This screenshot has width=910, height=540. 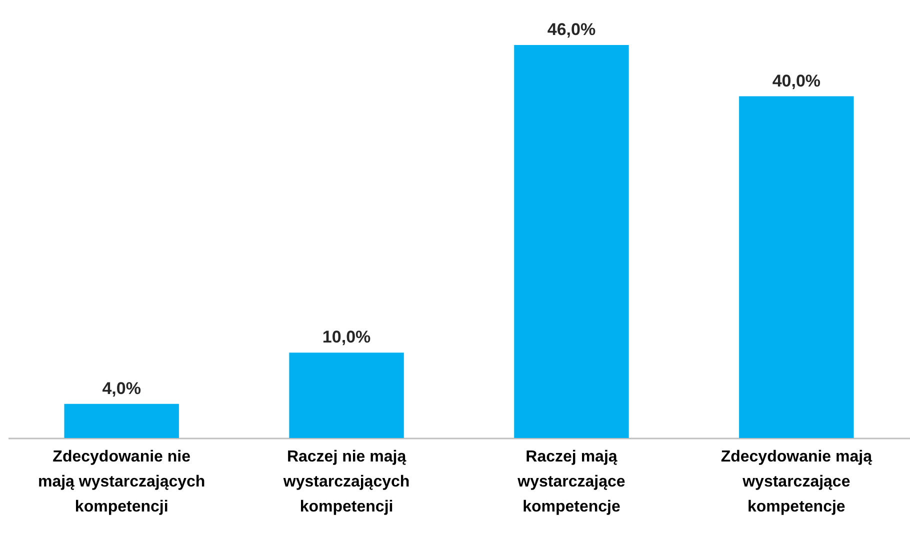 What do you see at coordinates (796, 482) in the screenshot?
I see `x-tick-label: Zdecydowanie mają wystarczające kompetencje` at bounding box center [796, 482].